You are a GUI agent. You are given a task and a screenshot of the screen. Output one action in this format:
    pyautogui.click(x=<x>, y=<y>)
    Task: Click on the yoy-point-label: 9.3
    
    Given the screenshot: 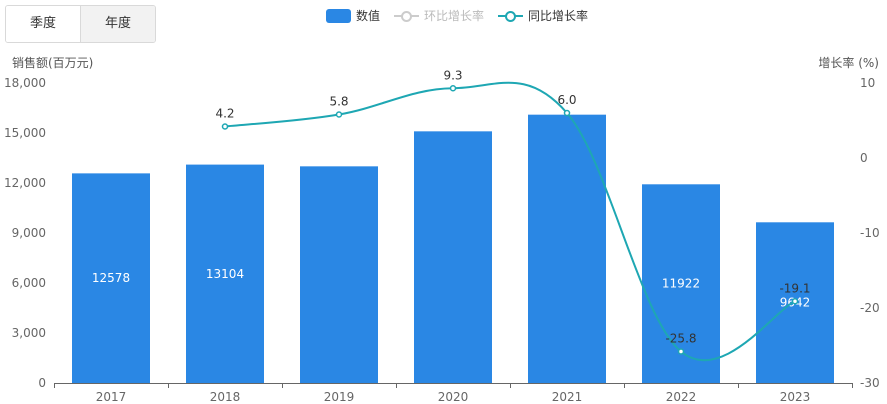 What is the action you would take?
    pyautogui.click(x=452, y=75)
    